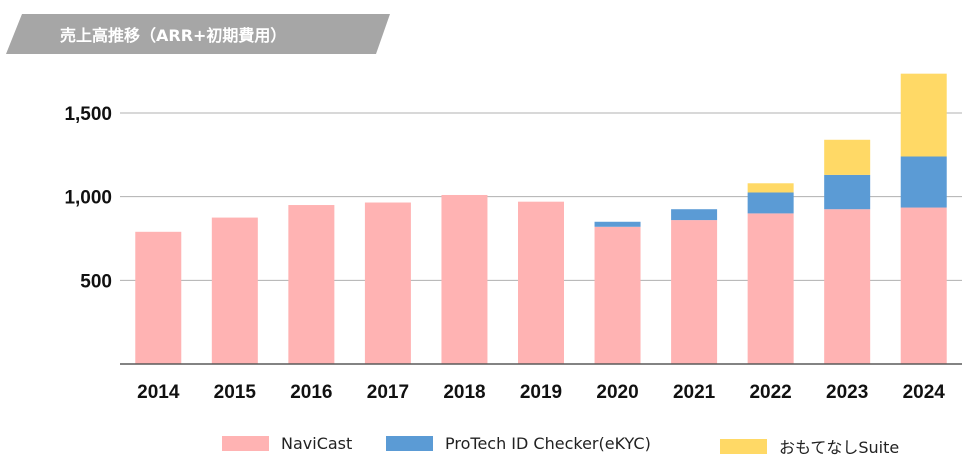 The image size is (975, 468). What do you see at coordinates (847, 392) in the screenshot?
I see `x-tick-label: 2023` at bounding box center [847, 392].